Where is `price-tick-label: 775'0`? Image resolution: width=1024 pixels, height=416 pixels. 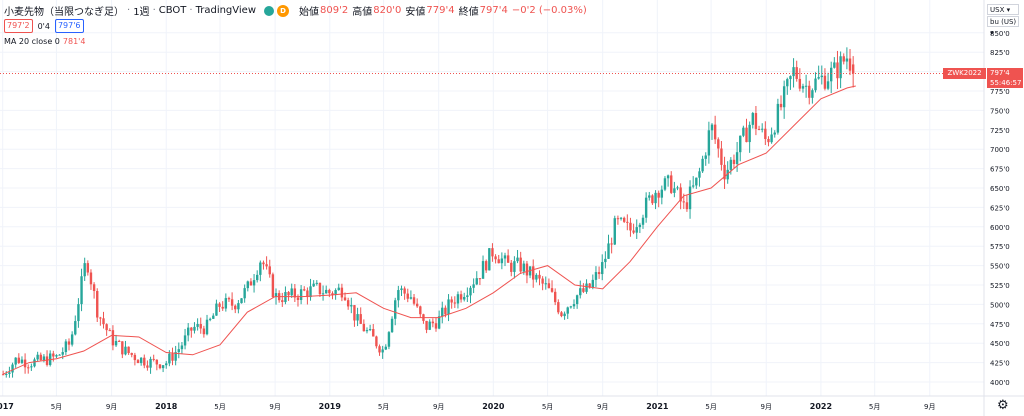
price-tick-label: 775'0 is located at coordinates (1000, 92).